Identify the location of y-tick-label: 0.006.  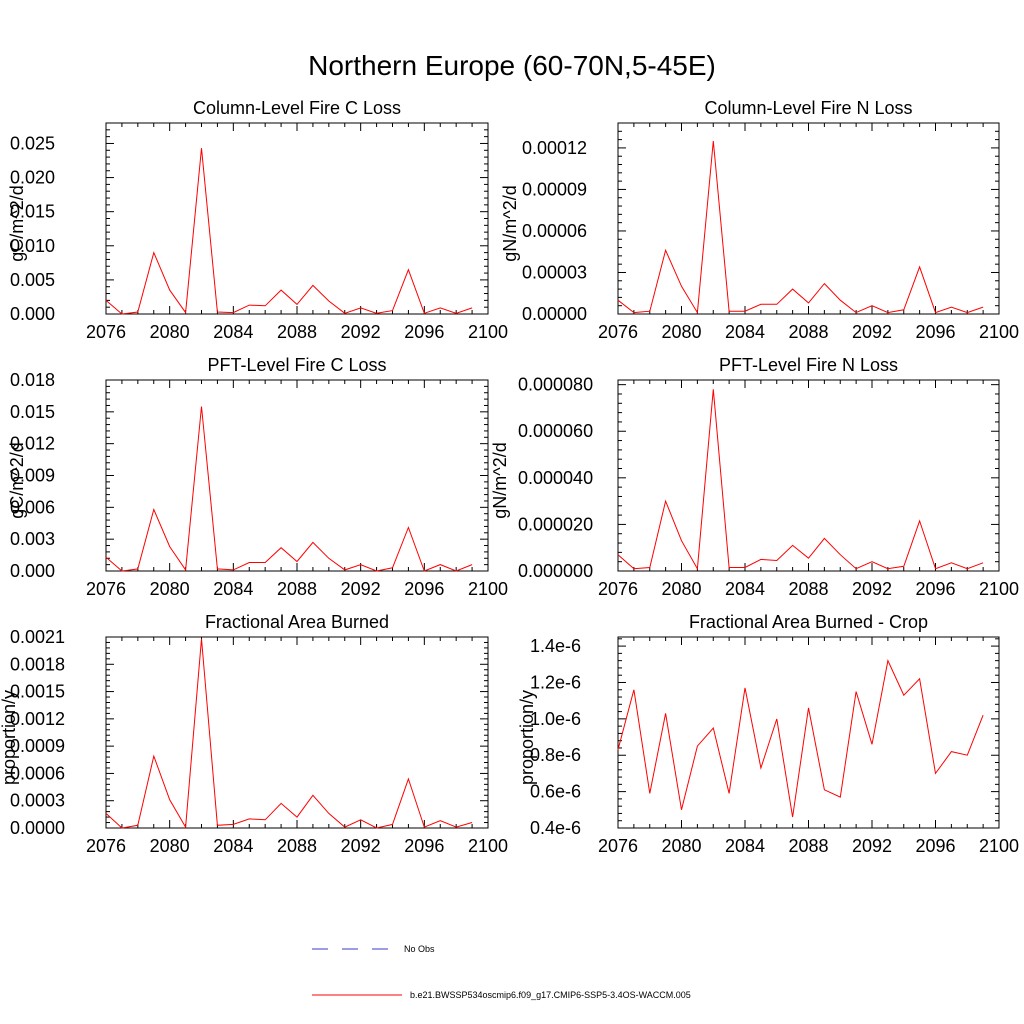
(32, 507).